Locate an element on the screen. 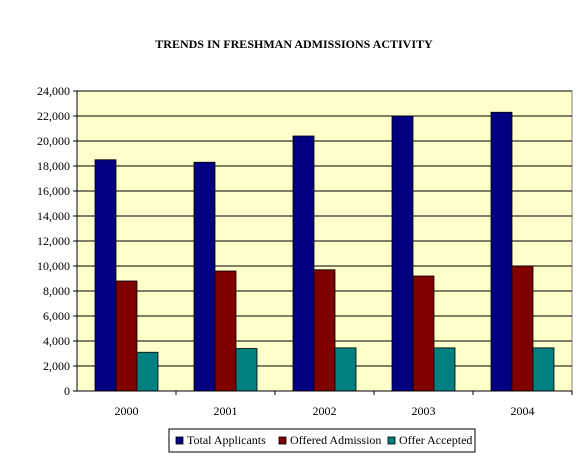  bar-offered-admission-2001 is located at coordinates (225, 331).